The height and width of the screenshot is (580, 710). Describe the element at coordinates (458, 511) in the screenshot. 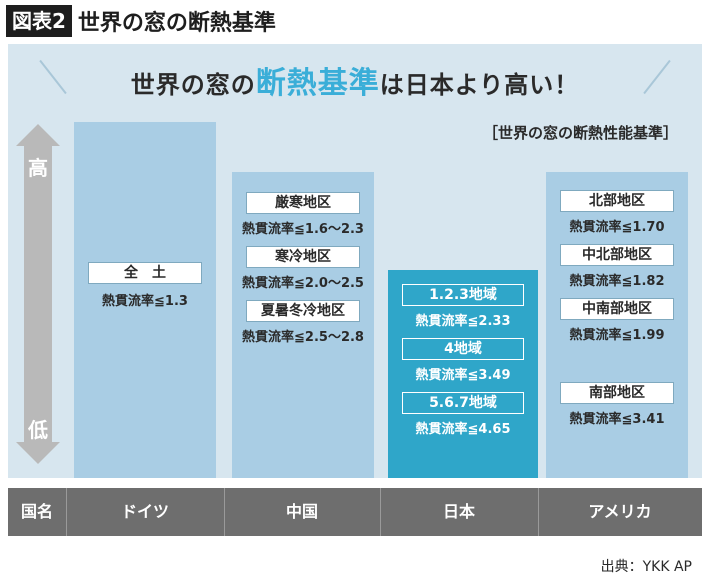

I see `country-label-japan: 日本` at that location.